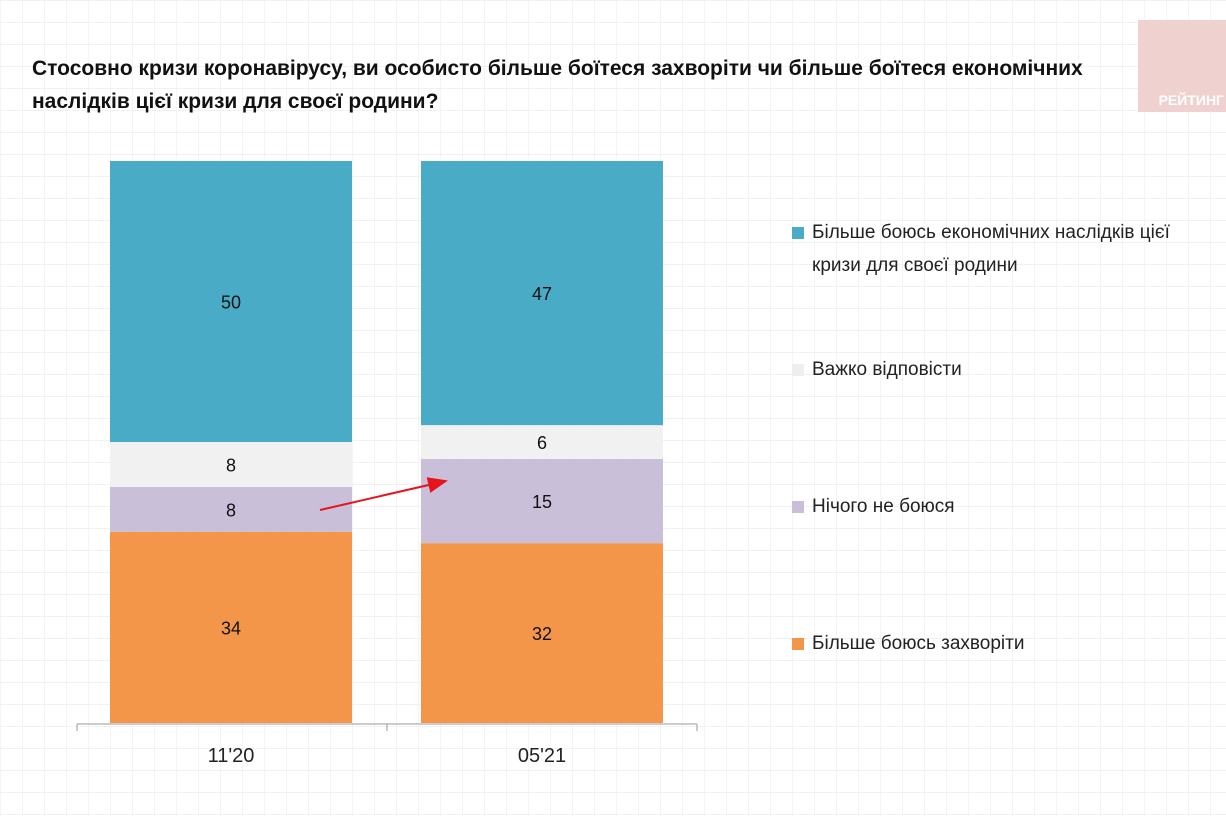  Describe the element at coordinates (918, 643) in the screenshot. I see `legend-label: Більше боюсь захворіти` at that location.